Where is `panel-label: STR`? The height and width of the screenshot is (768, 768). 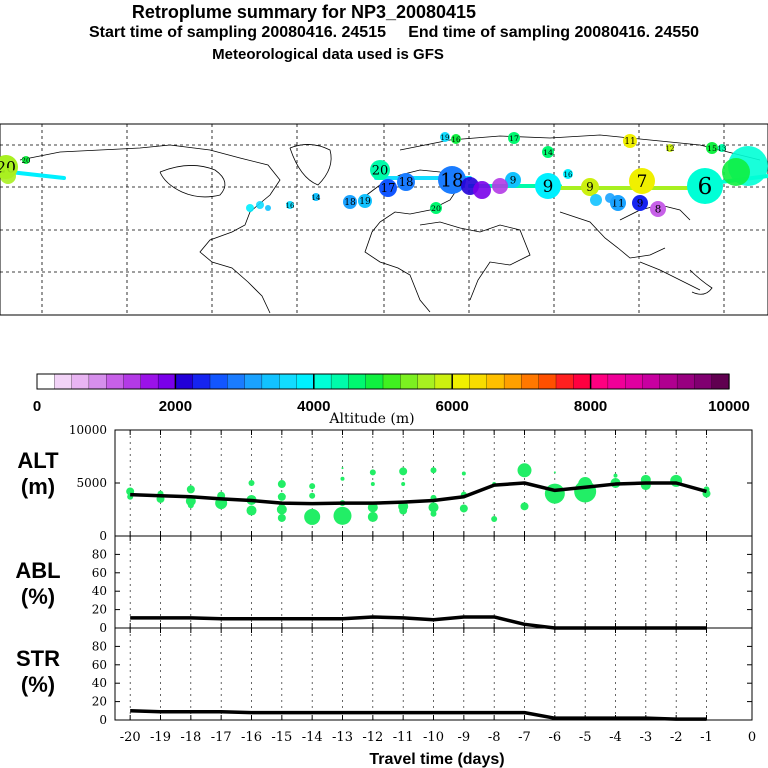 panel-label: STR is located at coordinates (38, 658).